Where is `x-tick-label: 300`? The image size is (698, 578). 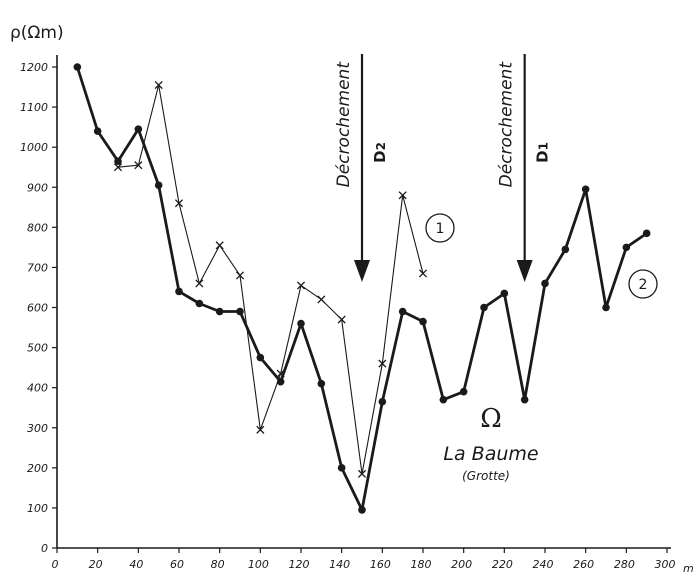
x-tick-label: 300 is located at coordinates (665, 564).